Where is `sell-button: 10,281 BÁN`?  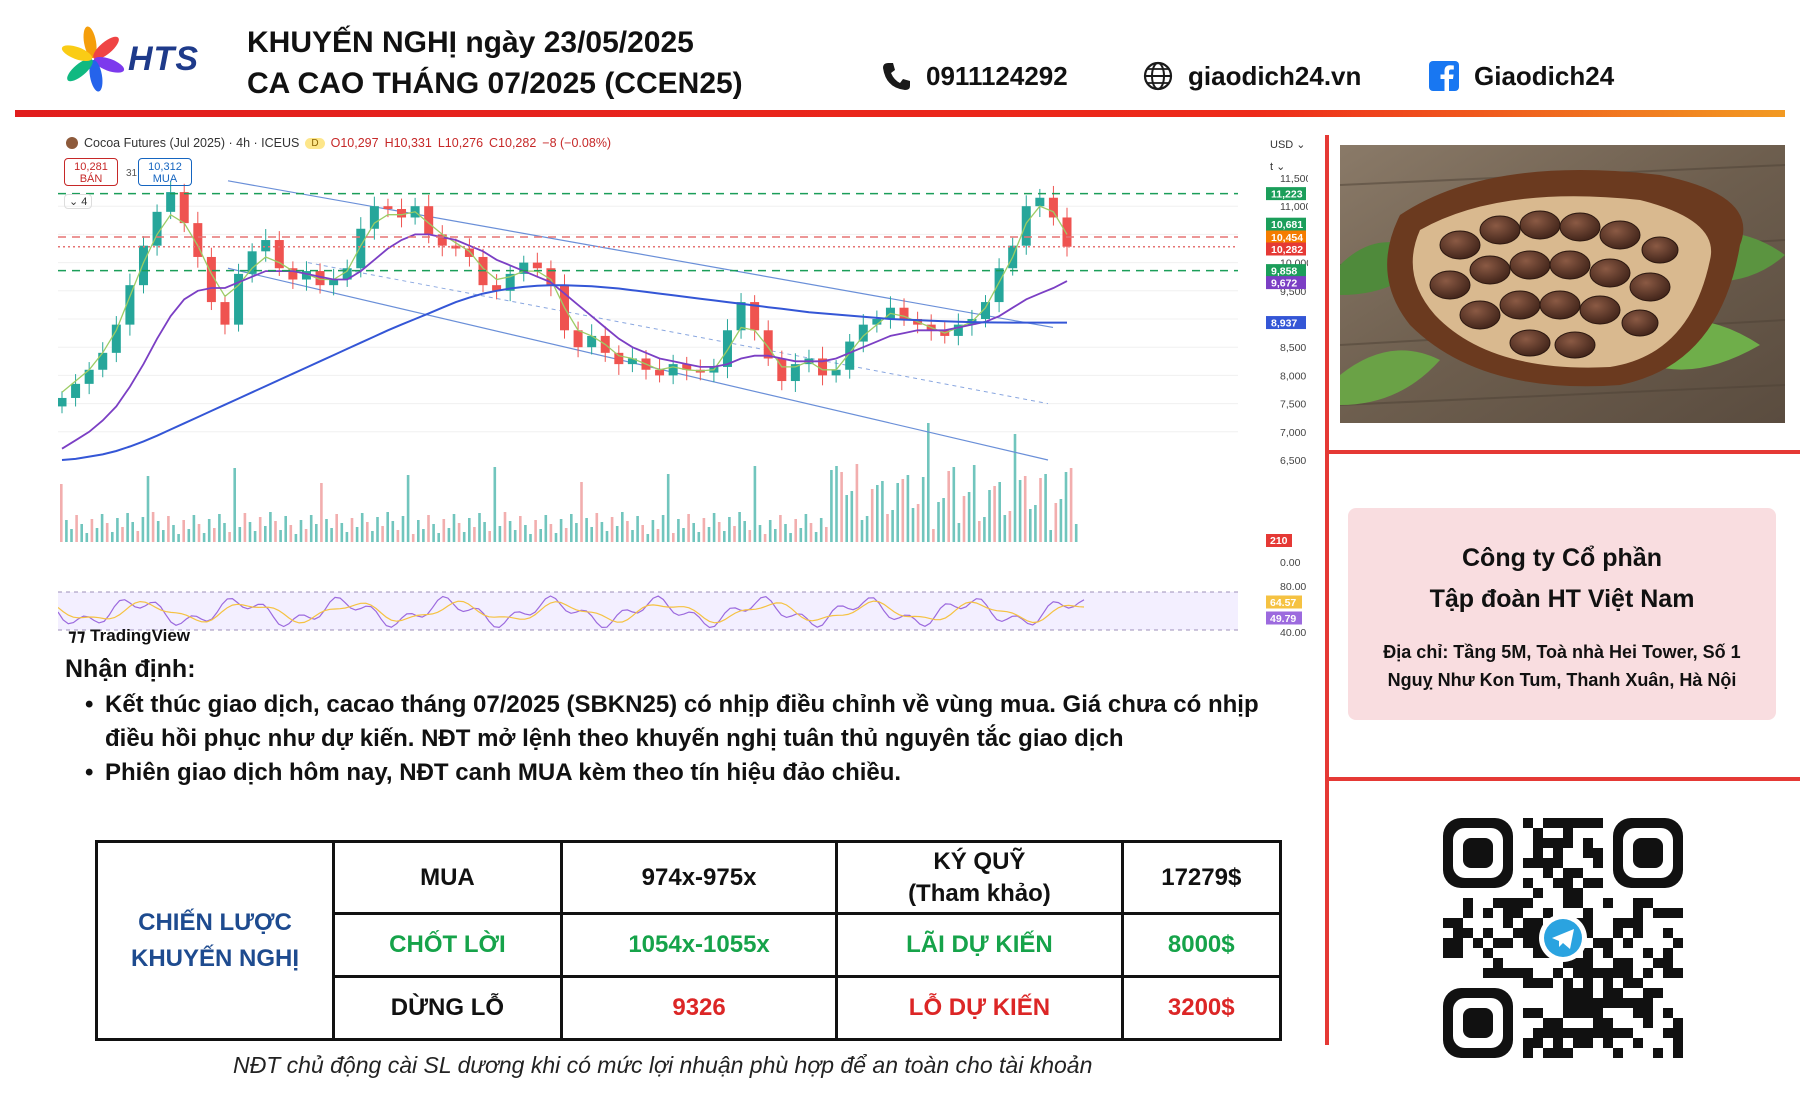 sell-button: 10,281 BÁN is located at coordinates (91, 172).